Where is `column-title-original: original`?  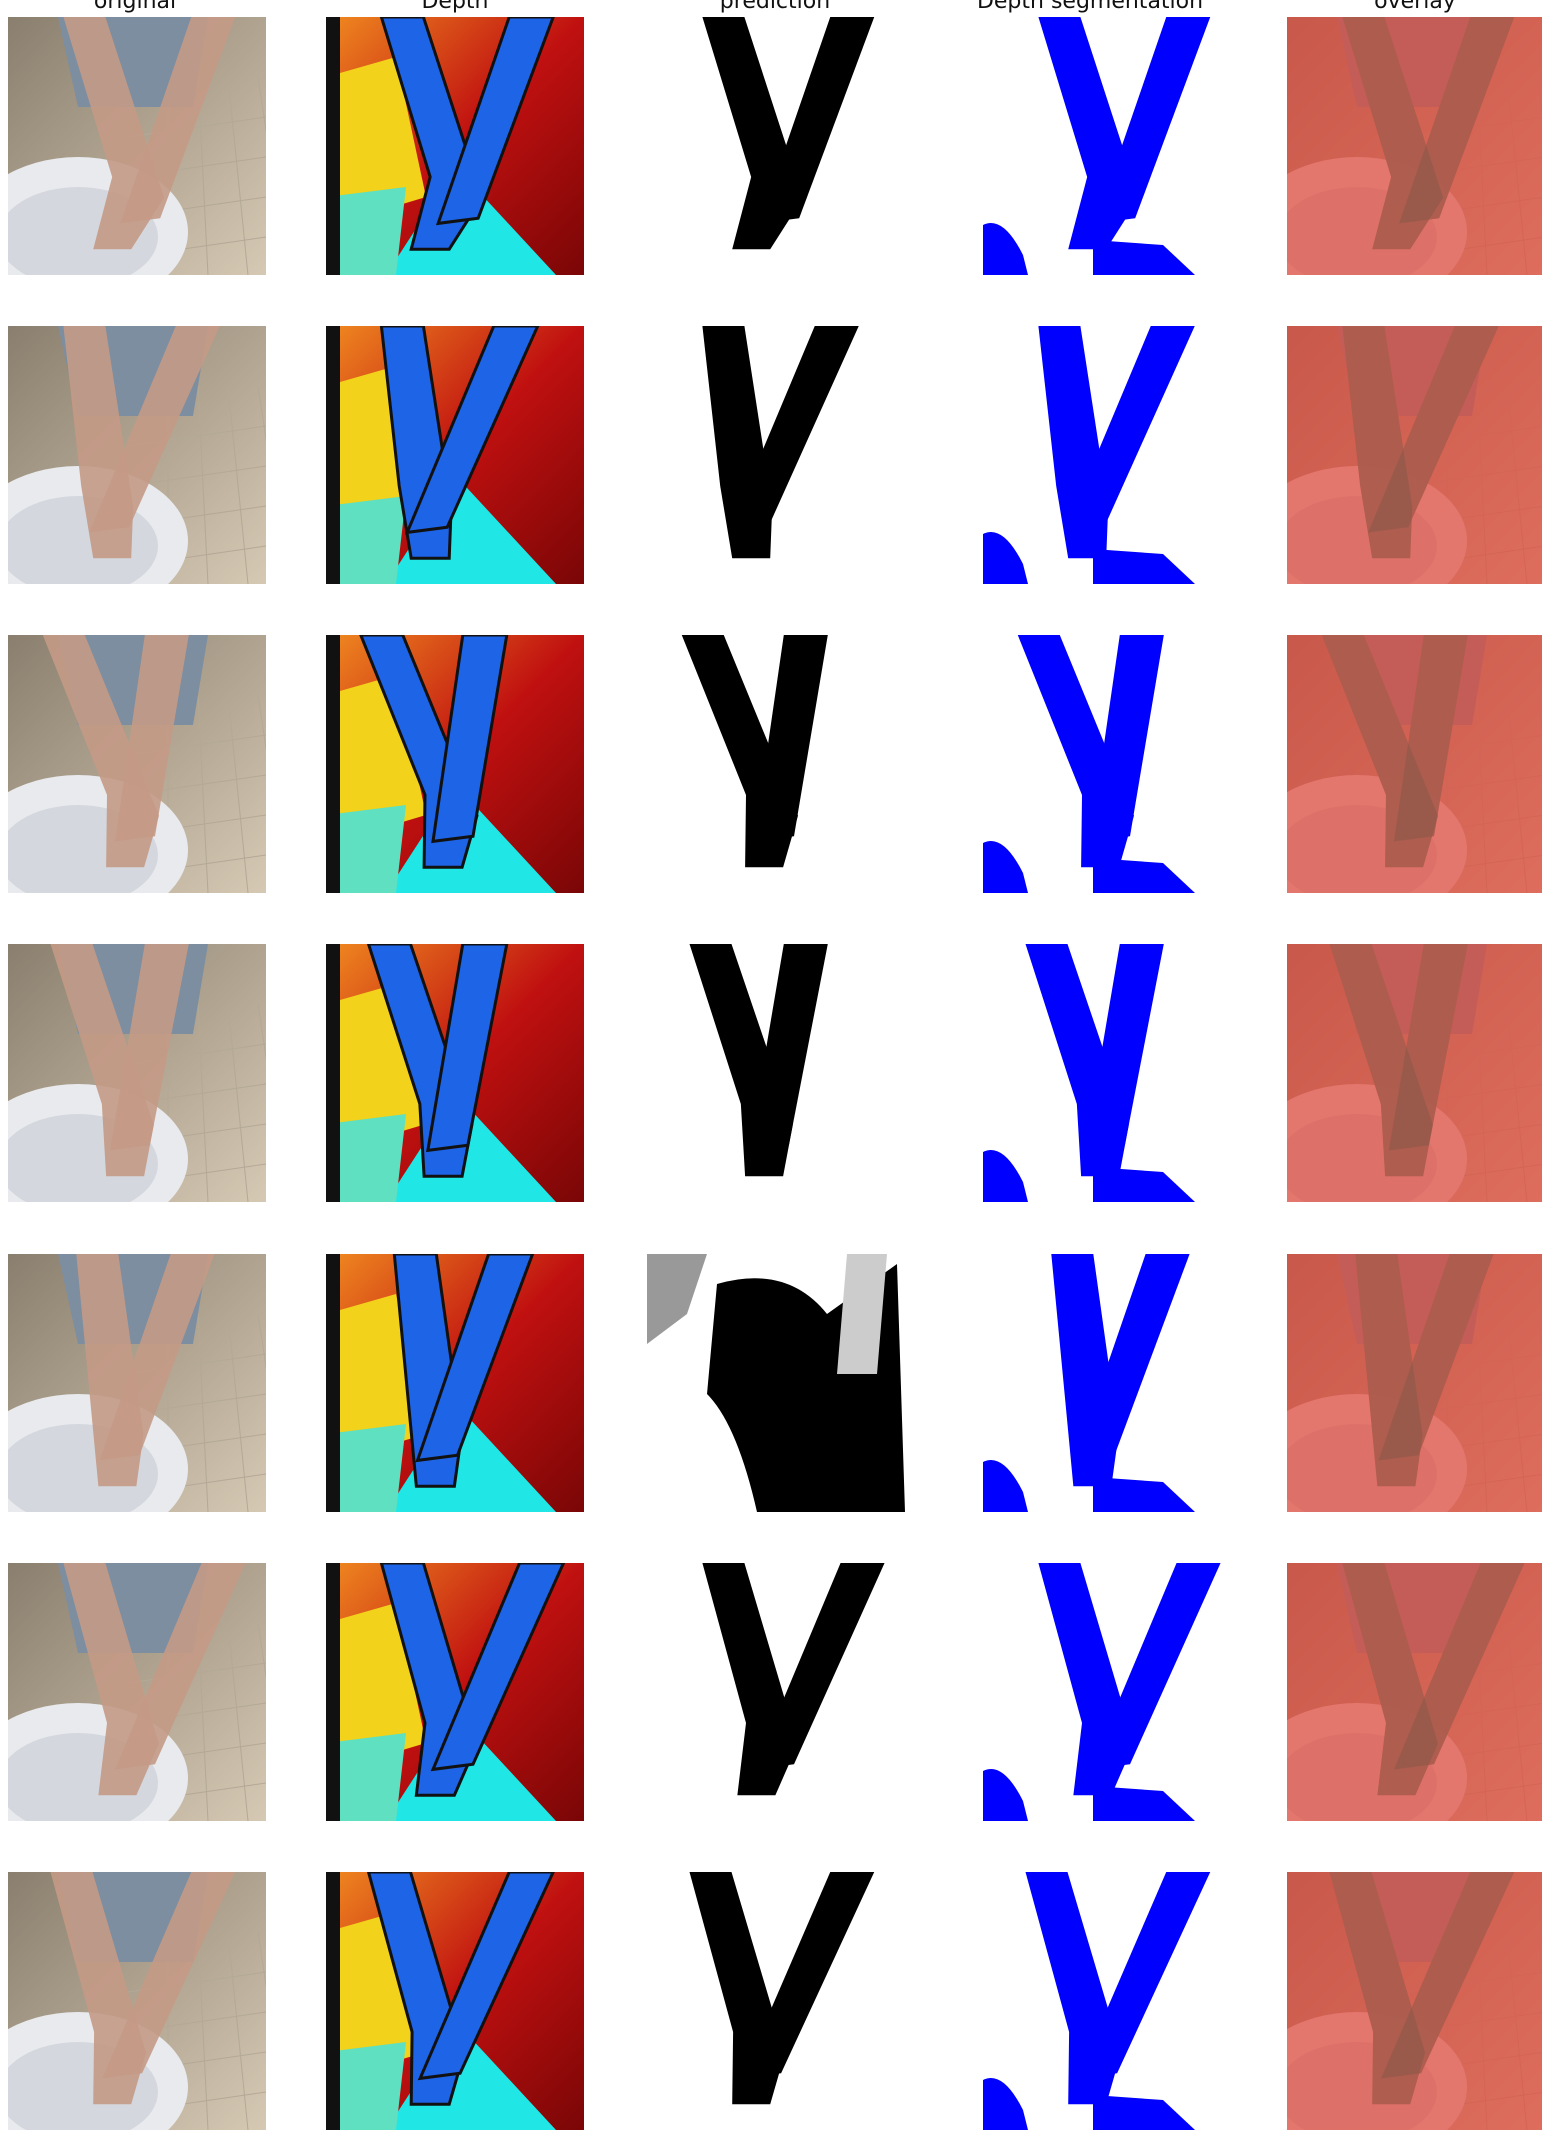 column-title-original: original is located at coordinates (135, 7).